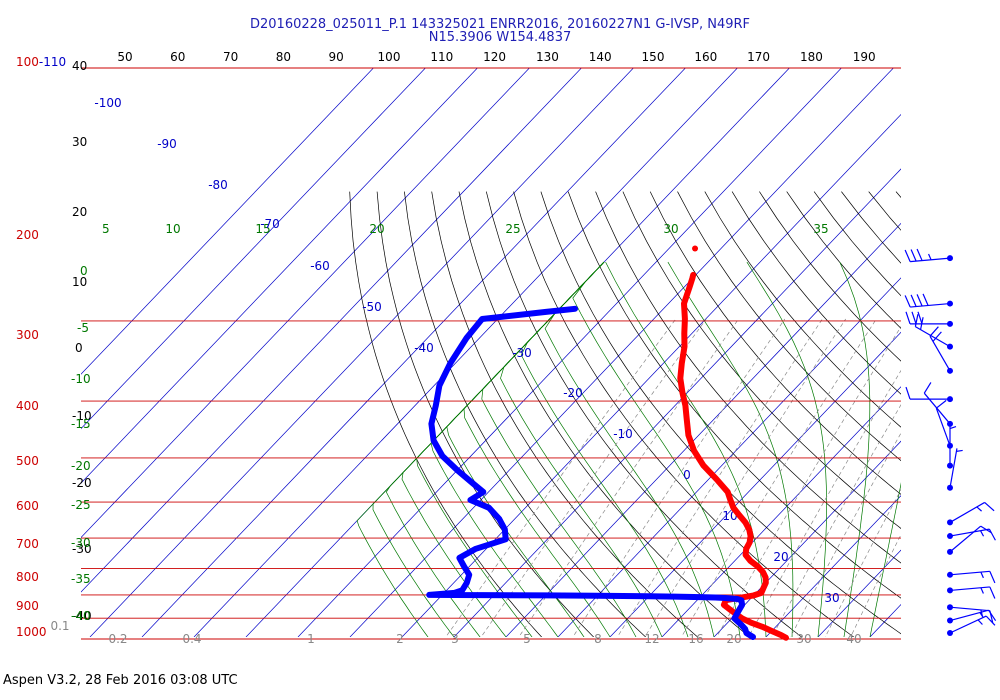  What do you see at coordinates (167, 144) in the screenshot?
I see `isotherm-label: -90` at bounding box center [167, 144].